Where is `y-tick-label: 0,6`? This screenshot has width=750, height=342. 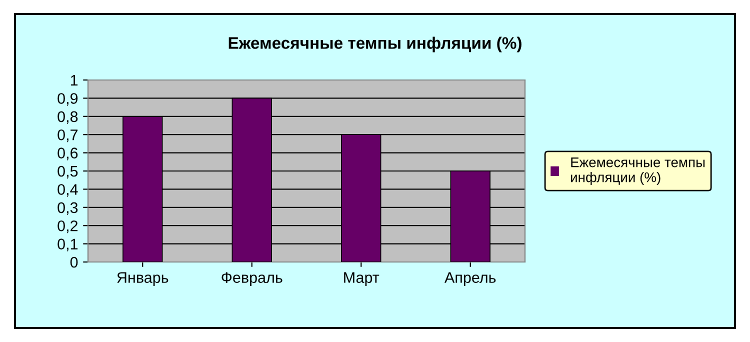 y-tick-label: 0,6 is located at coordinates (68, 154).